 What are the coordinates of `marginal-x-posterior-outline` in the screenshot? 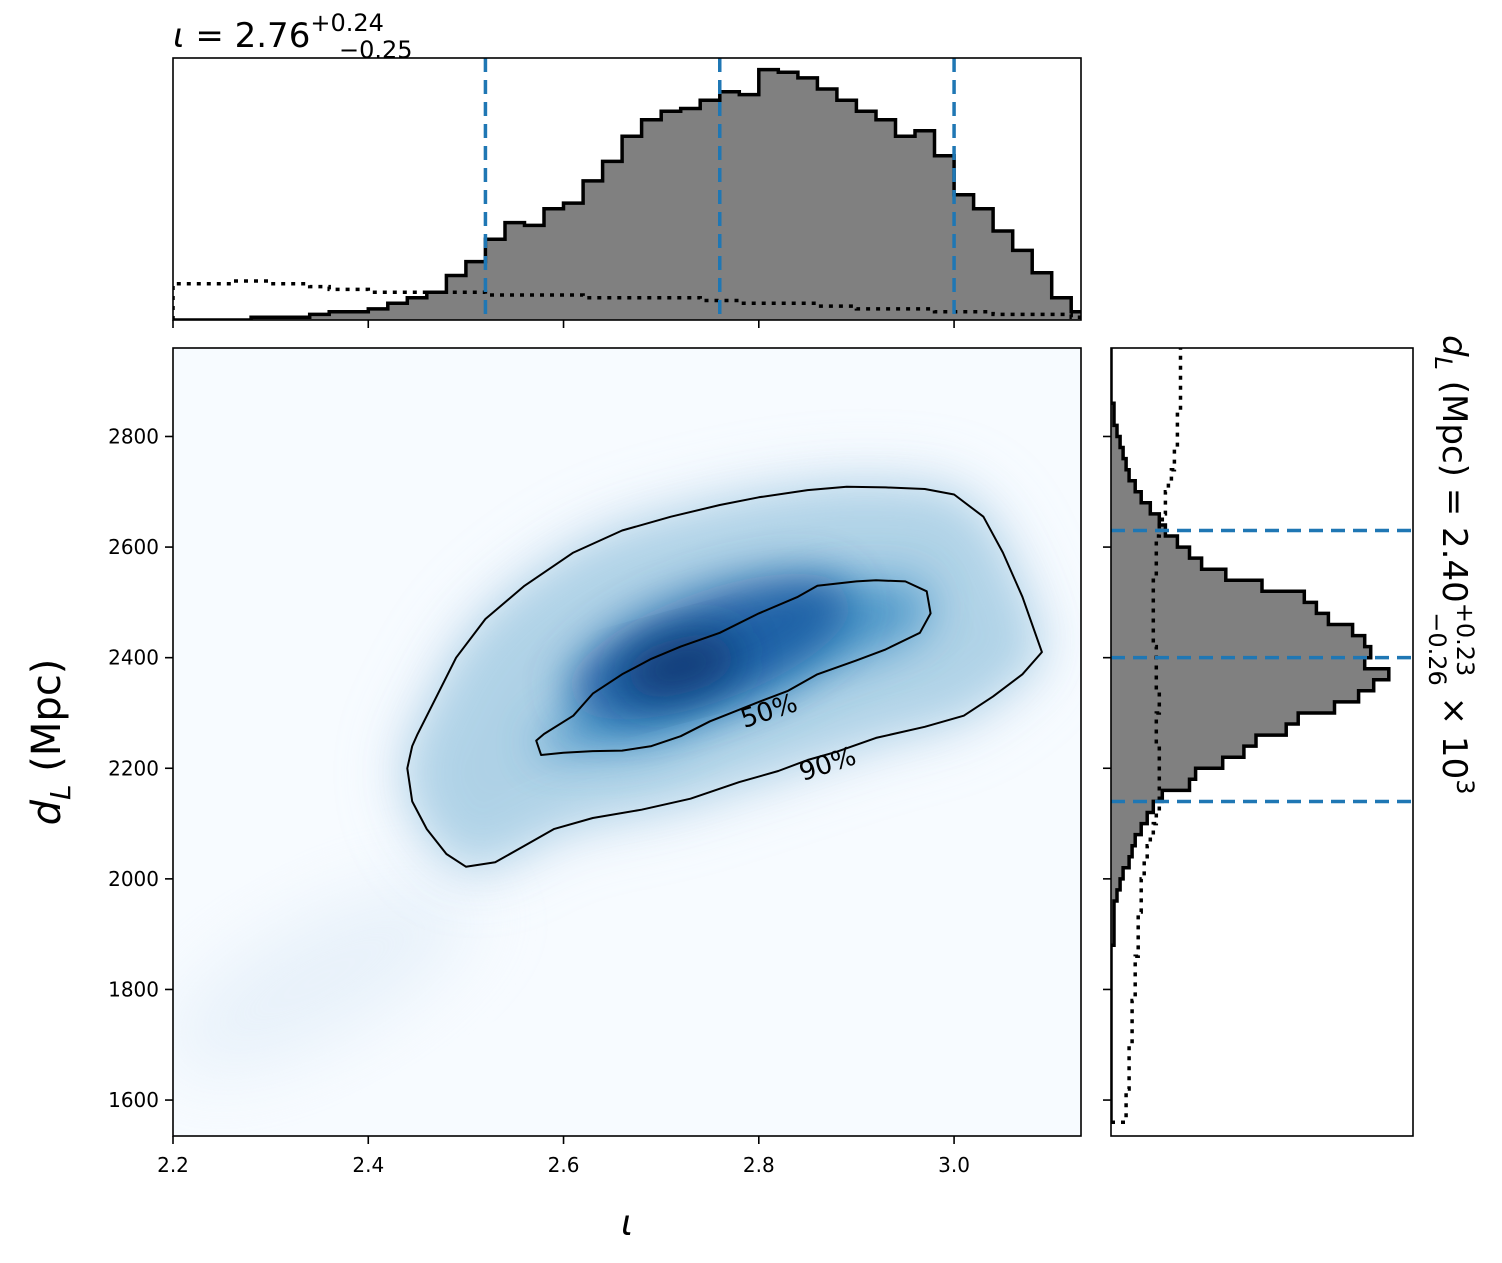 It's located at (627, 193).